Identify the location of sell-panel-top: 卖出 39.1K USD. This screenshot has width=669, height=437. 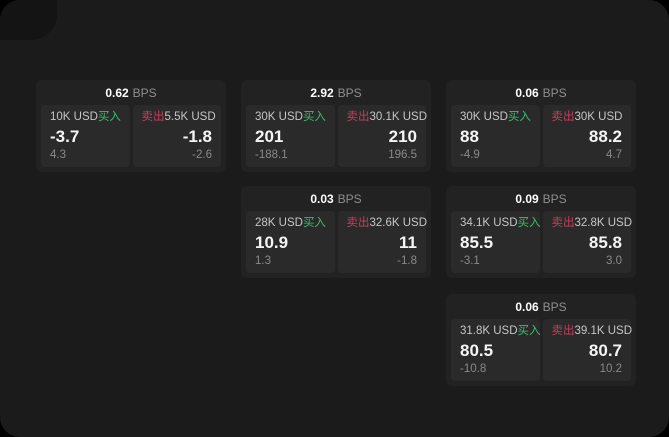
(592, 331).